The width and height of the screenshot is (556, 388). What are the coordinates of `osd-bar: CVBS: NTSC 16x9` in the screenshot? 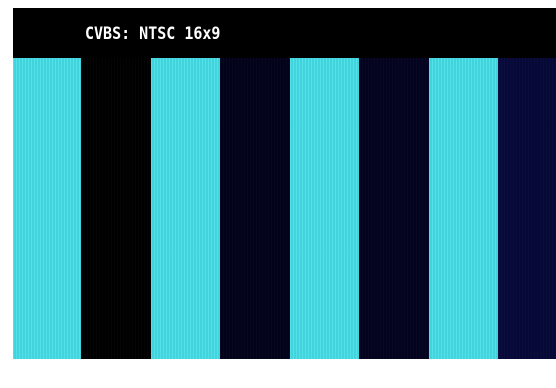 It's located at (284, 33).